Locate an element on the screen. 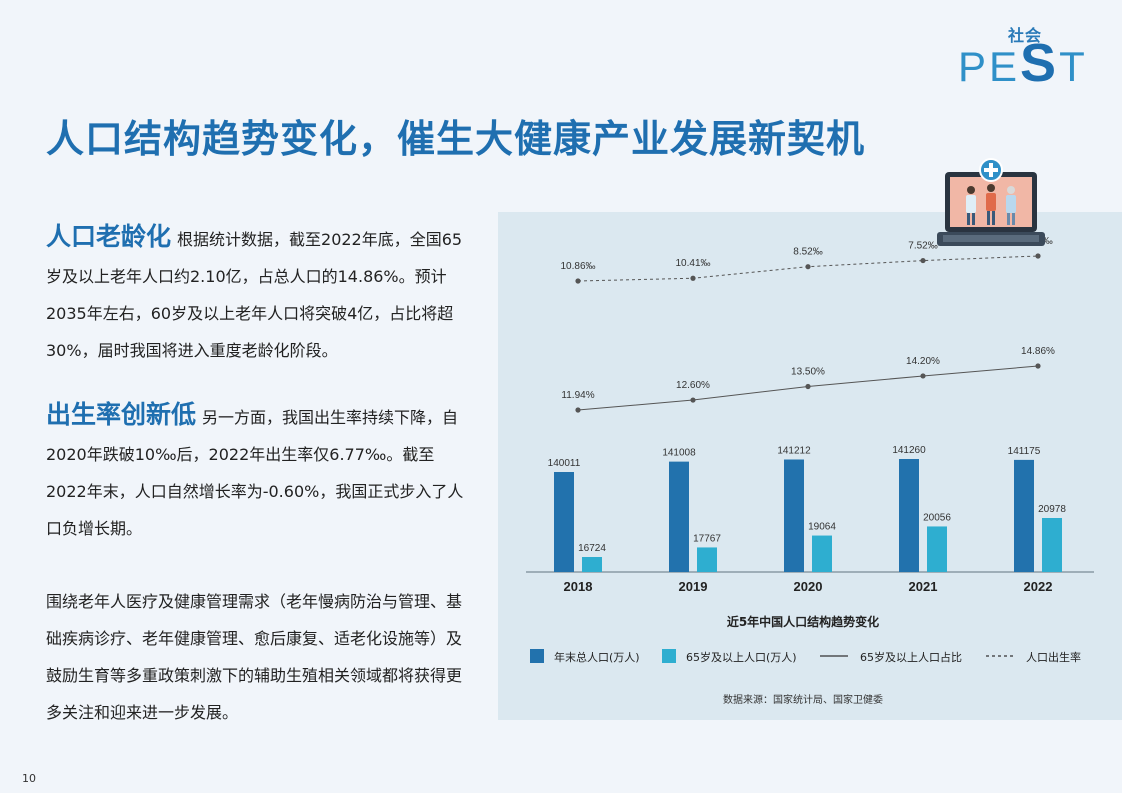 The image size is (1122, 793). point-ratio-2018 is located at coordinates (578, 410).